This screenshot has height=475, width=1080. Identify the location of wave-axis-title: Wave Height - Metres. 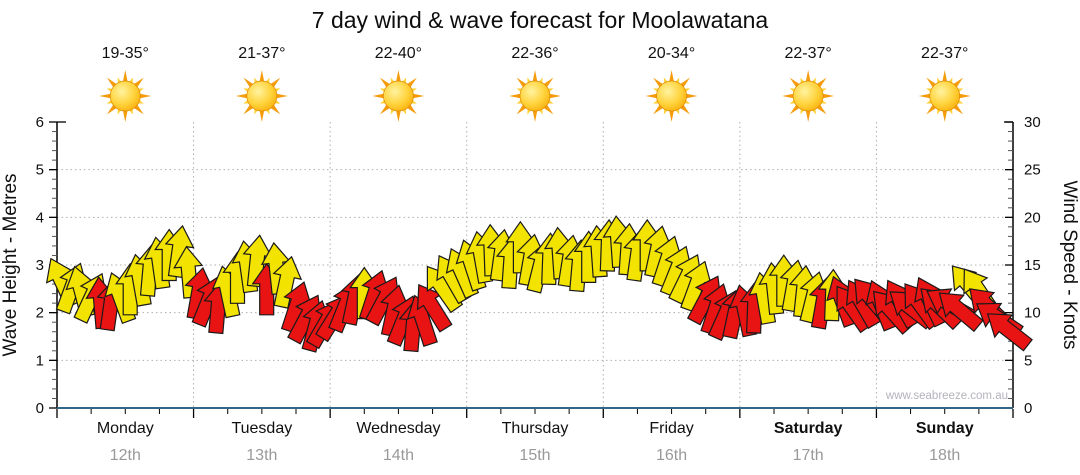
(10, 264).